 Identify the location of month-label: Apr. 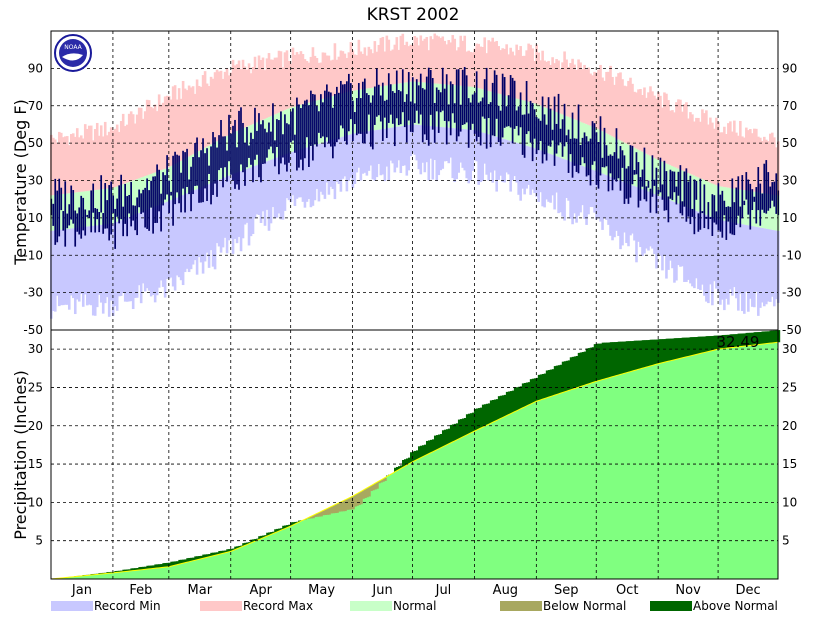
(260, 590).